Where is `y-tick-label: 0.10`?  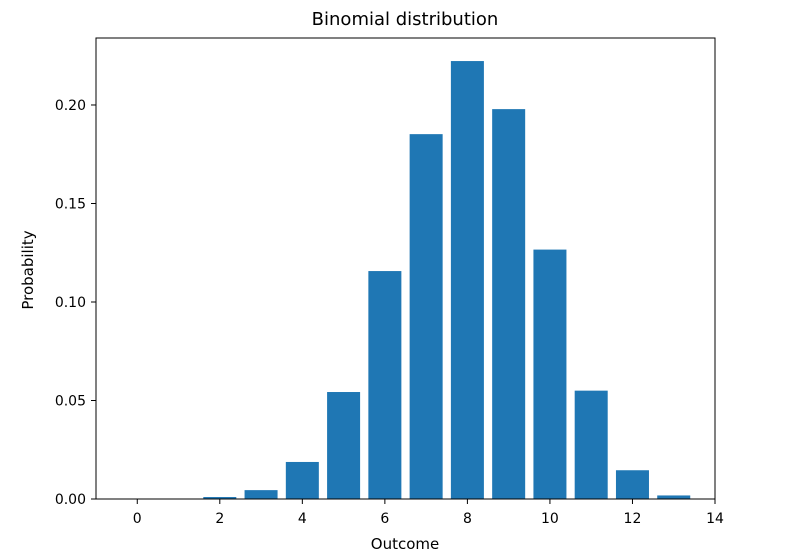
y-tick-label: 0.10 is located at coordinates (70, 303).